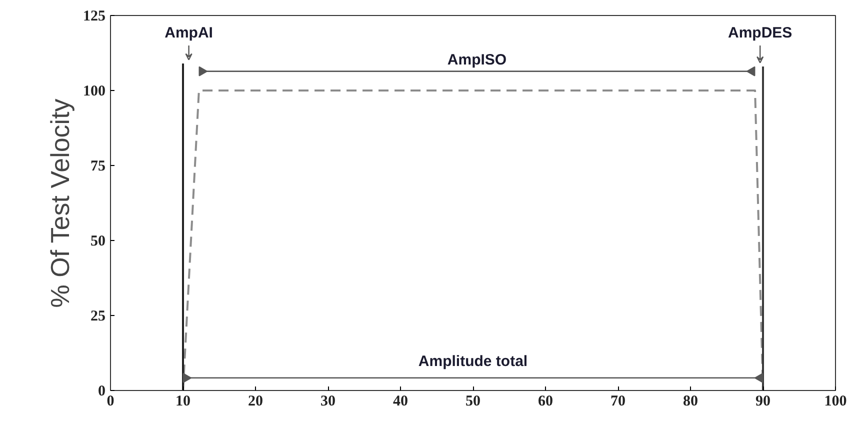 This screenshot has height=444, width=868. What do you see at coordinates (94, 16) in the screenshot?
I see `y-tick-label: 125` at bounding box center [94, 16].